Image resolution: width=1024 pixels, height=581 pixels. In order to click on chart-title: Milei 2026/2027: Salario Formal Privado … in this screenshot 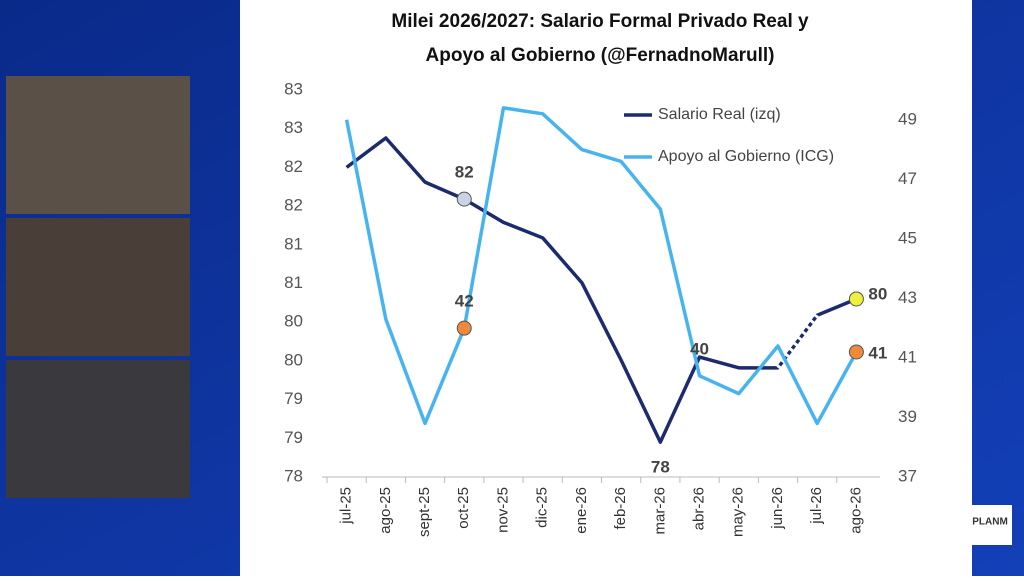, I will do `click(600, 21)`.